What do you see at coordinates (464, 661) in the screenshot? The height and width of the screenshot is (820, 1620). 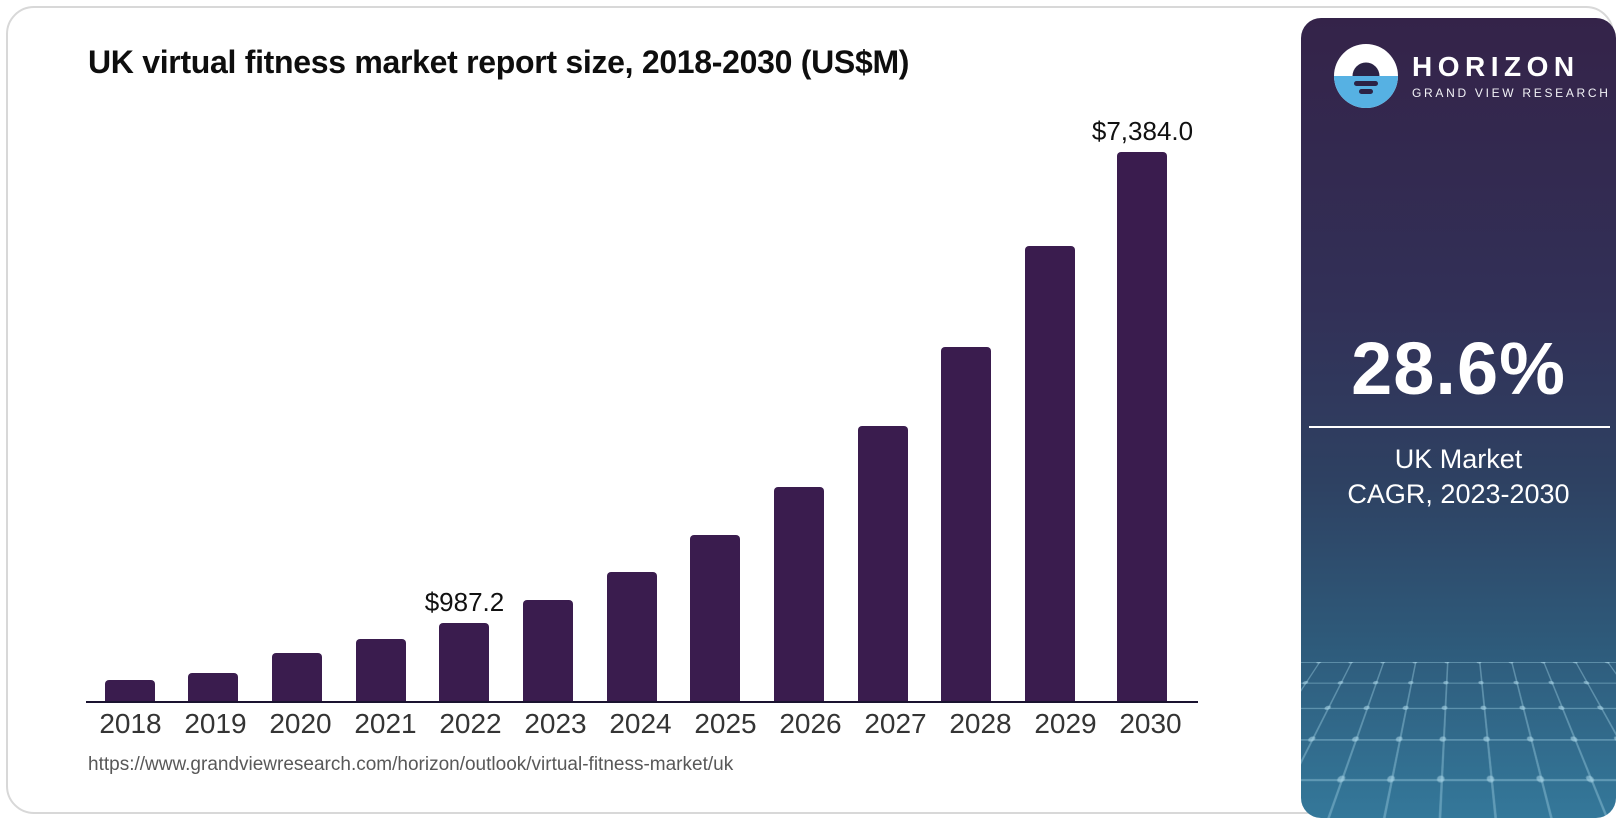 I see `bar-2022` at bounding box center [464, 661].